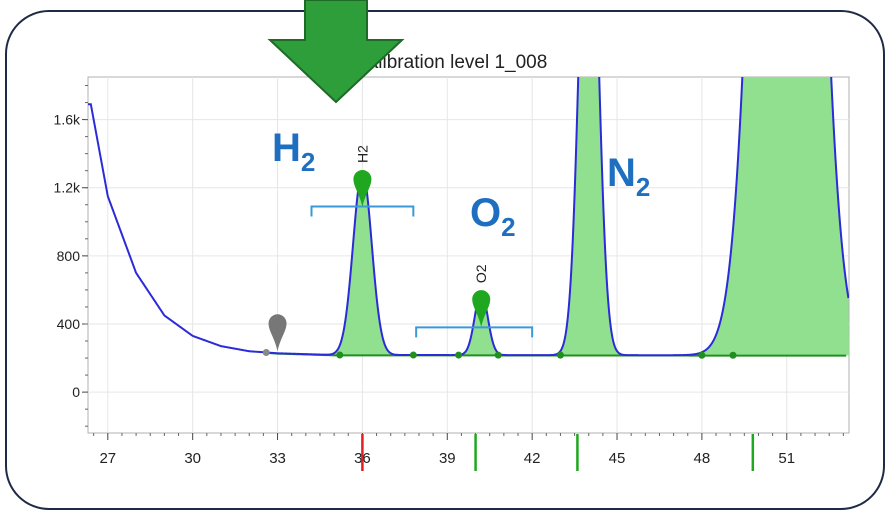 The image size is (892, 517). What do you see at coordinates (702, 458) in the screenshot?
I see `x-tick-label-7: 48` at bounding box center [702, 458].